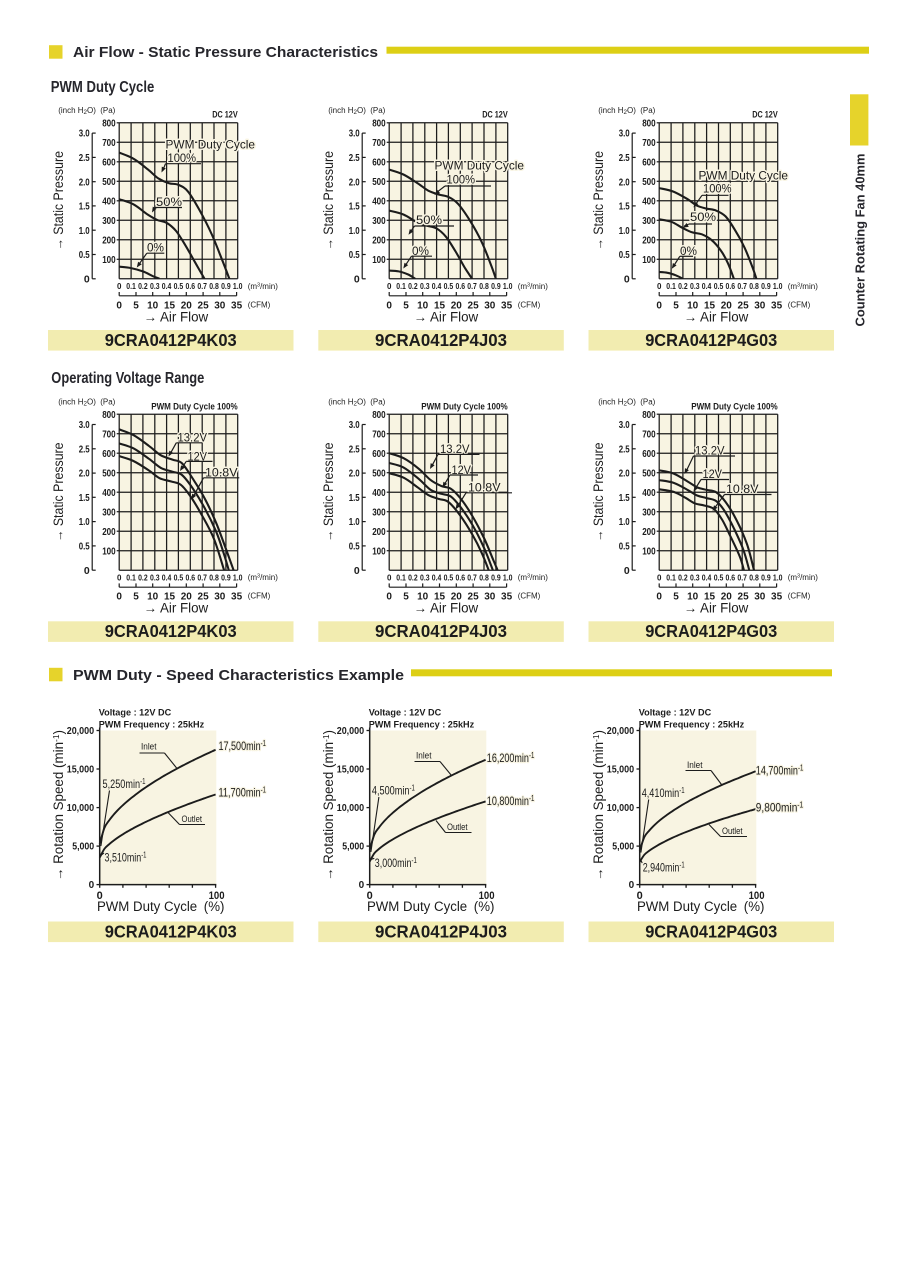 The height and width of the screenshot is (1266, 916). Describe the element at coordinates (243, 793) in the screenshot. I see `svg-text: 11,700min-1` at that location.